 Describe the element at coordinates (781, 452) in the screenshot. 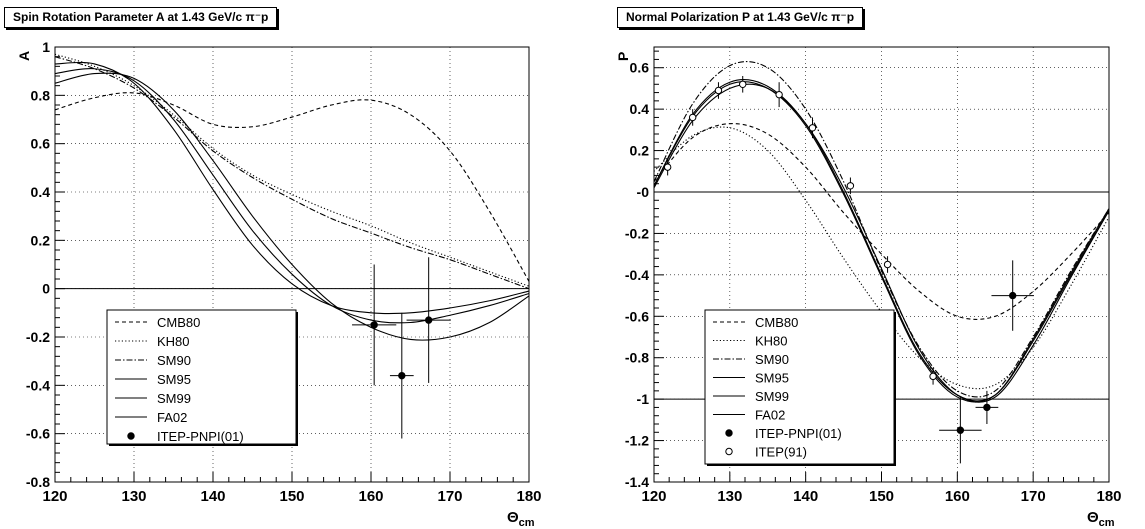

I see `legend-label-itep-91-: ITEP(91)` at that location.